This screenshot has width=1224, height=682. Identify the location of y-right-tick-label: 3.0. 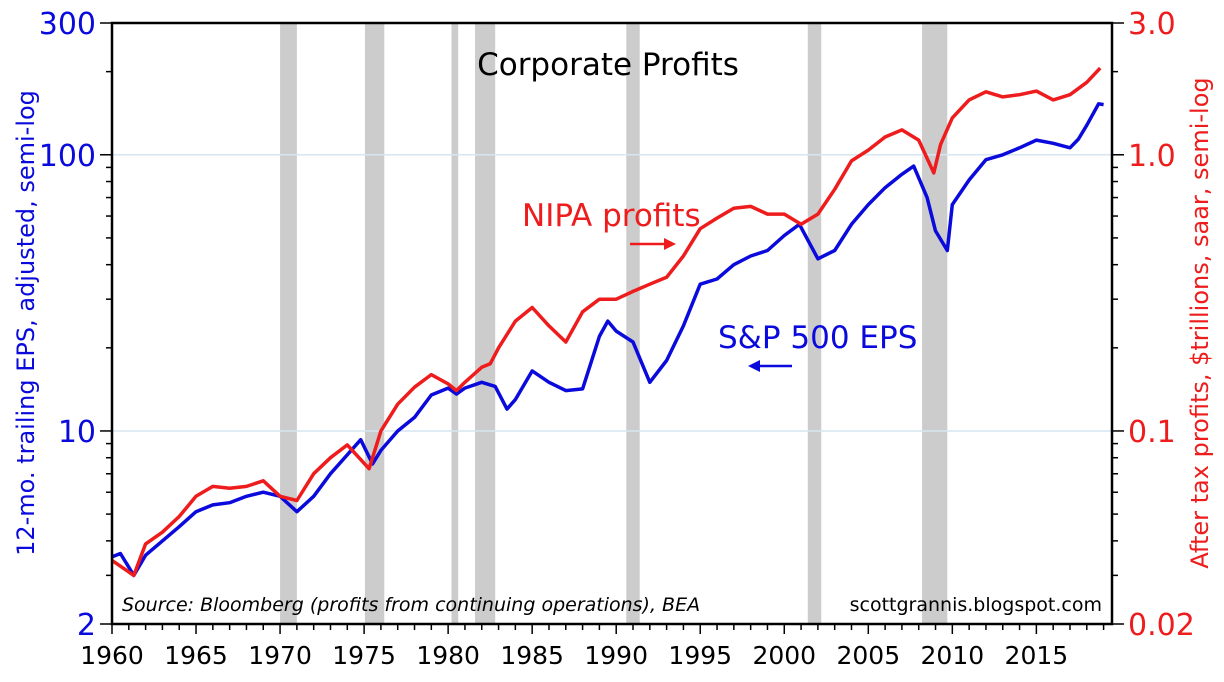
(1152, 24).